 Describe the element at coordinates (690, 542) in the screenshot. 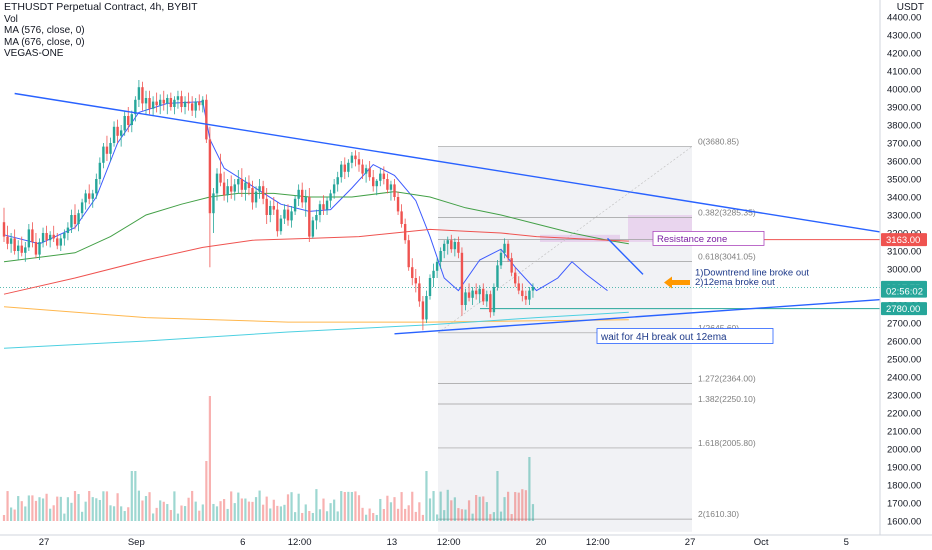

I see `time-tick-label: 27` at that location.